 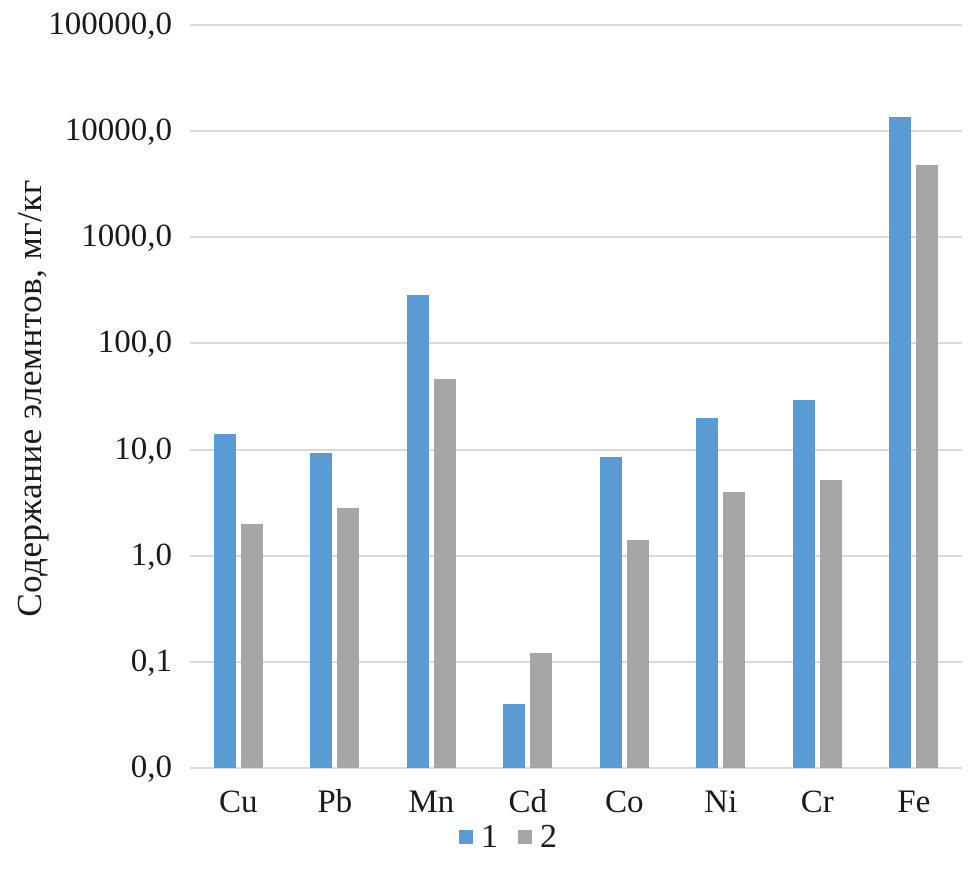 What do you see at coordinates (576, 768) in the screenshot?
I see `gridline-0,0` at bounding box center [576, 768].